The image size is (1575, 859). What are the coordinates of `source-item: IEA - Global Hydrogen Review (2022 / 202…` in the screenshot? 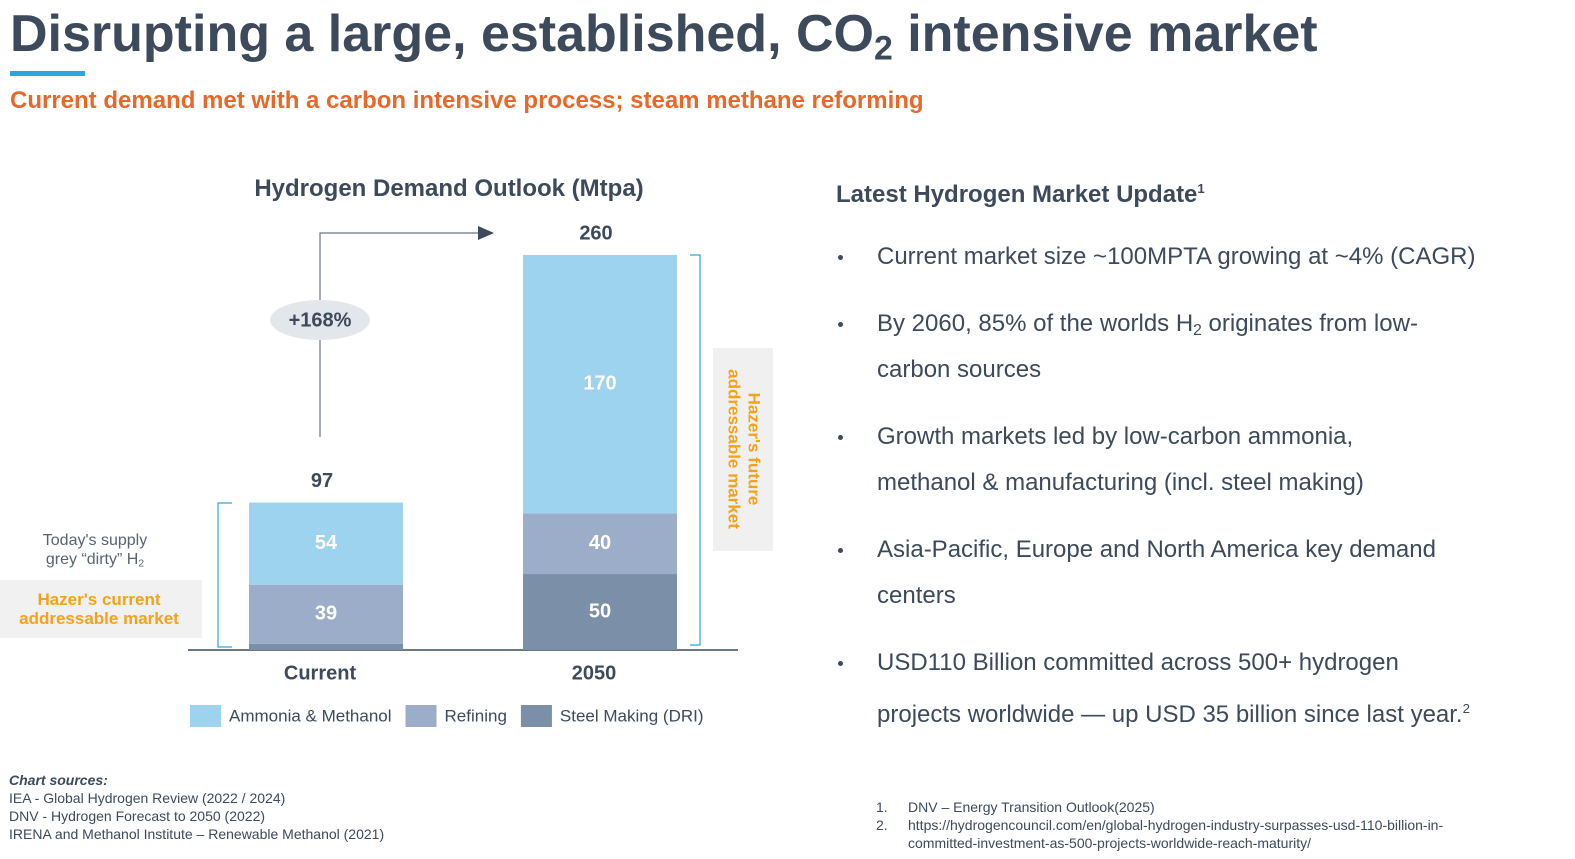 It's located at (147, 798).